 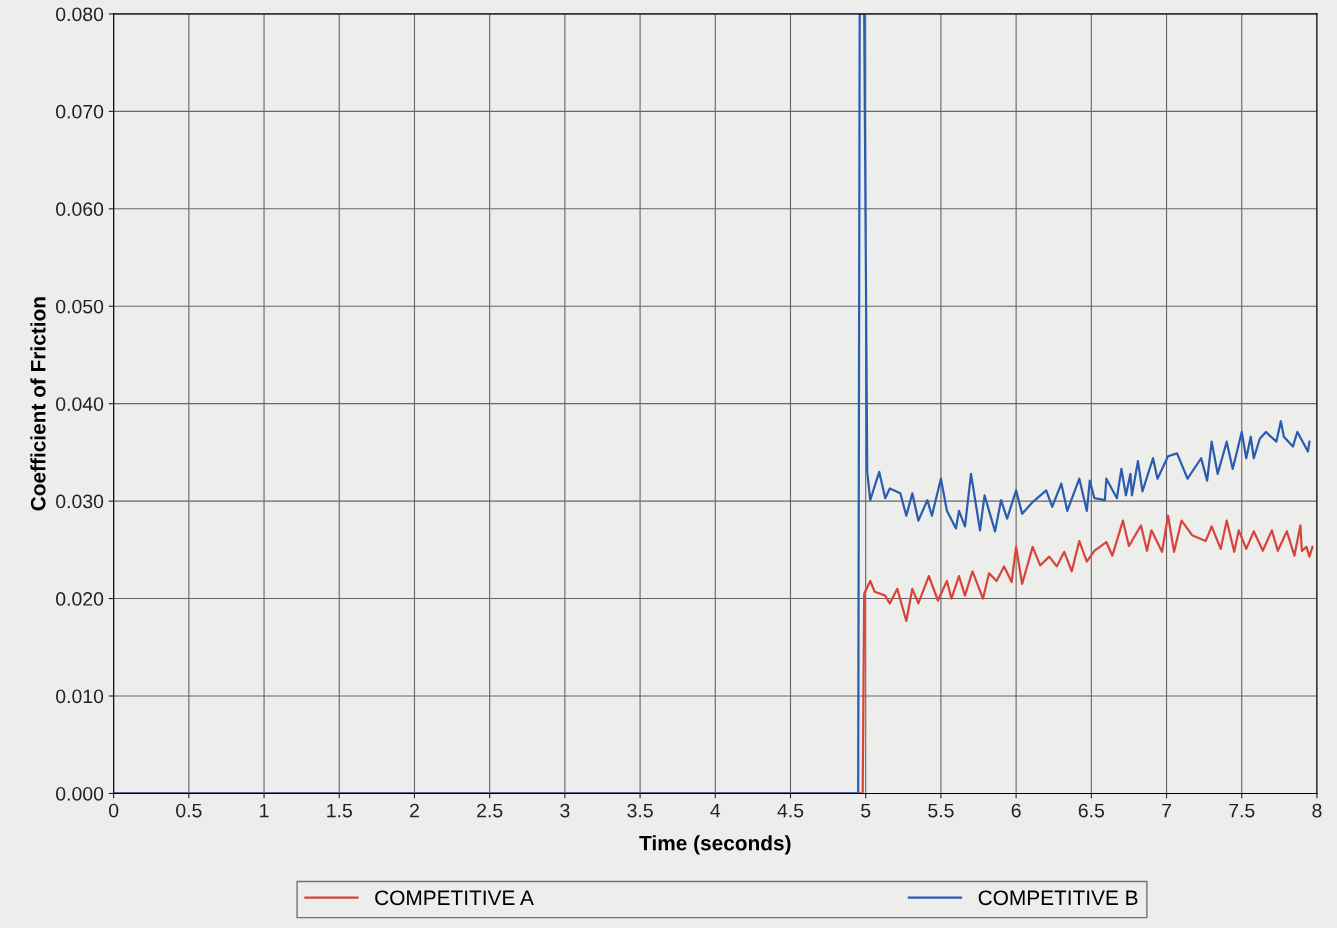 I want to click on x-tick-label: 1.5, so click(x=339, y=810).